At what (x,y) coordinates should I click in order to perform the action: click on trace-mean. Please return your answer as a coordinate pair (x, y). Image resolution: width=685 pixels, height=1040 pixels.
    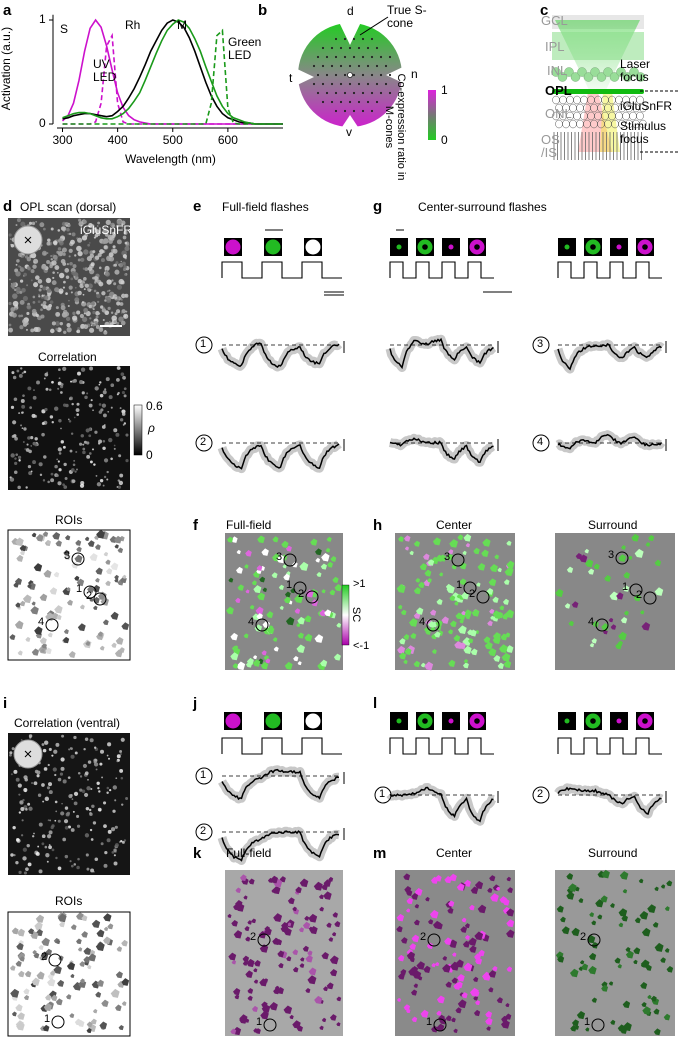
    Looking at the image, I should click on (441, 804).